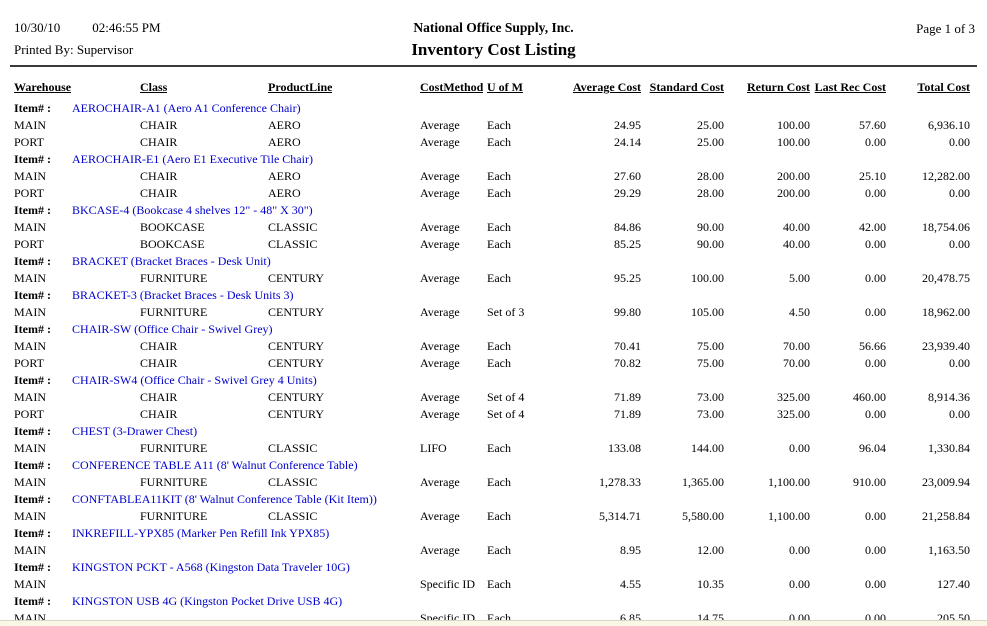 The height and width of the screenshot is (626, 987). I want to click on cell-average-cost: 95.25, so click(627, 278).